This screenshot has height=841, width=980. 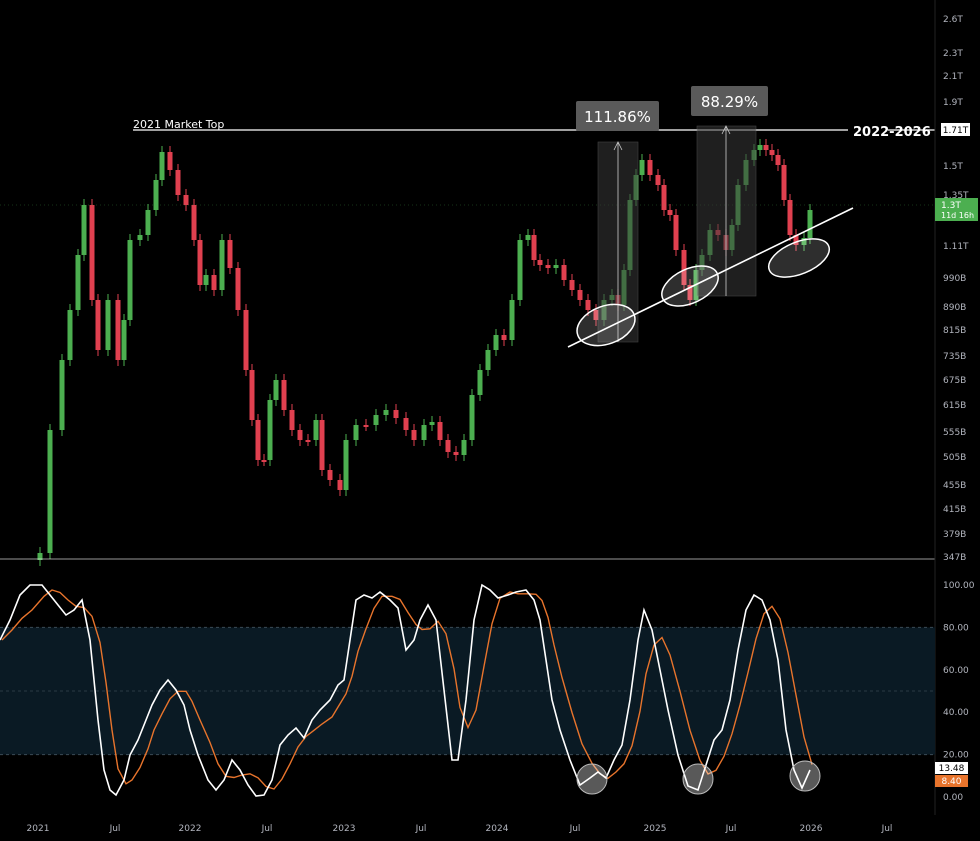 What do you see at coordinates (954, 308) in the screenshot?
I see `price-tick-label: 890B` at bounding box center [954, 308].